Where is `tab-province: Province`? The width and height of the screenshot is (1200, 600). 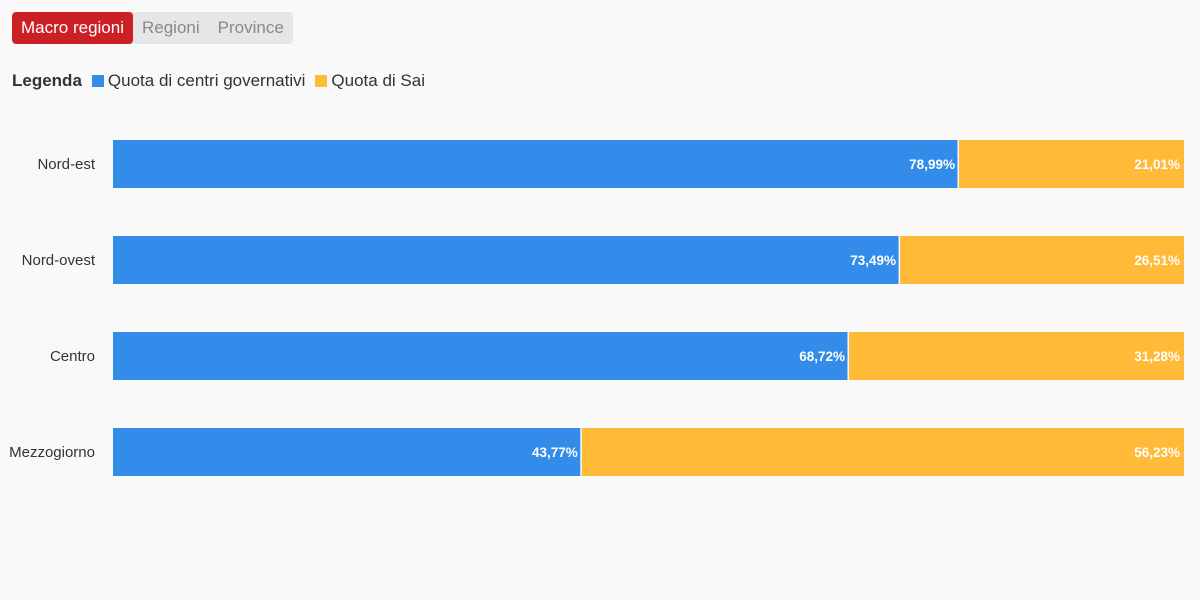
tab-province: Province is located at coordinates (250, 27).